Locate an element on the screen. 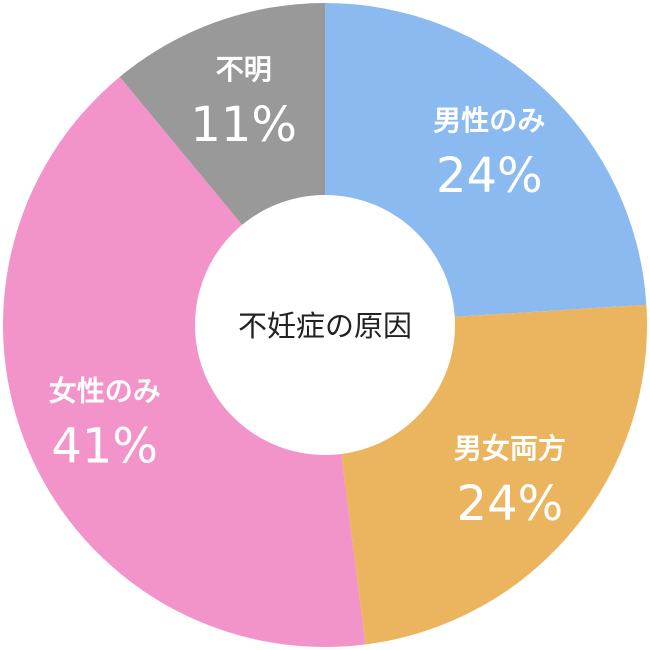 Image resolution: width=650 pixels, height=650 pixels. center-label: 不妊症の原因 is located at coordinates (325, 326).